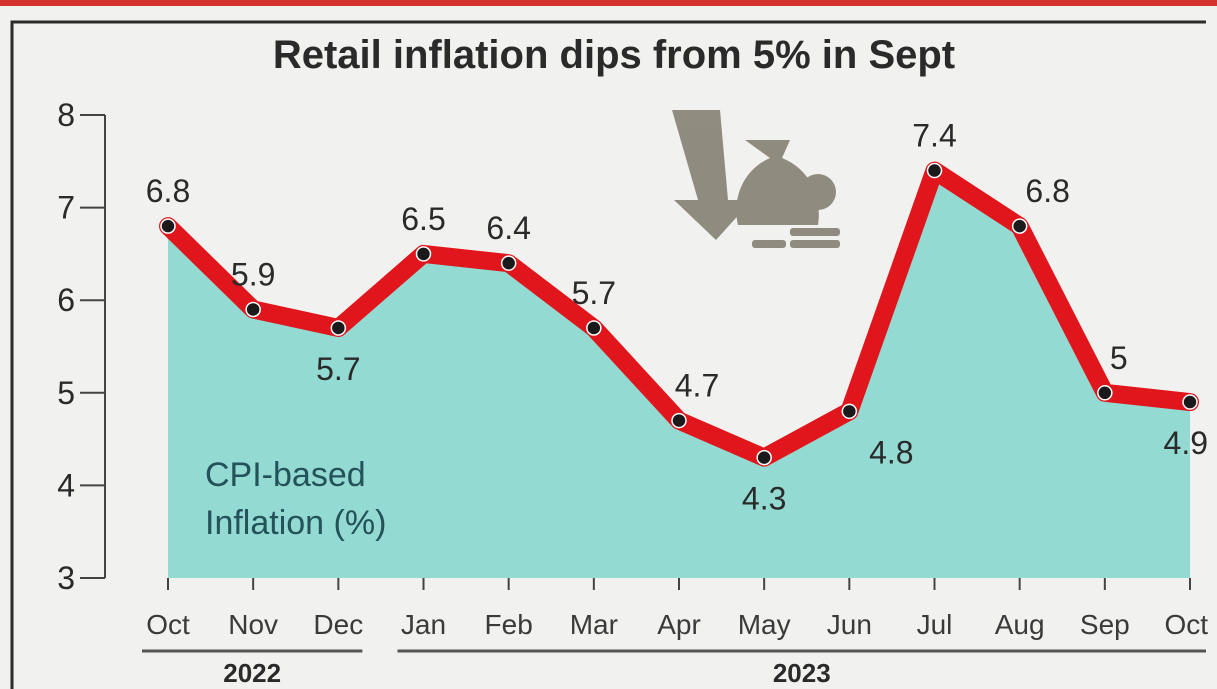 This screenshot has height=689, width=1217. Describe the element at coordinates (674, 668) in the screenshot. I see `year-groups: 2022 2023` at that location.